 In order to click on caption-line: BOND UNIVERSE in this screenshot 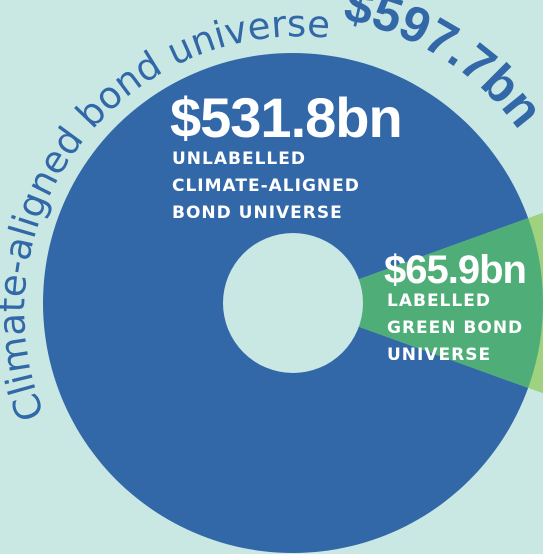, I will do `click(257, 213)`.